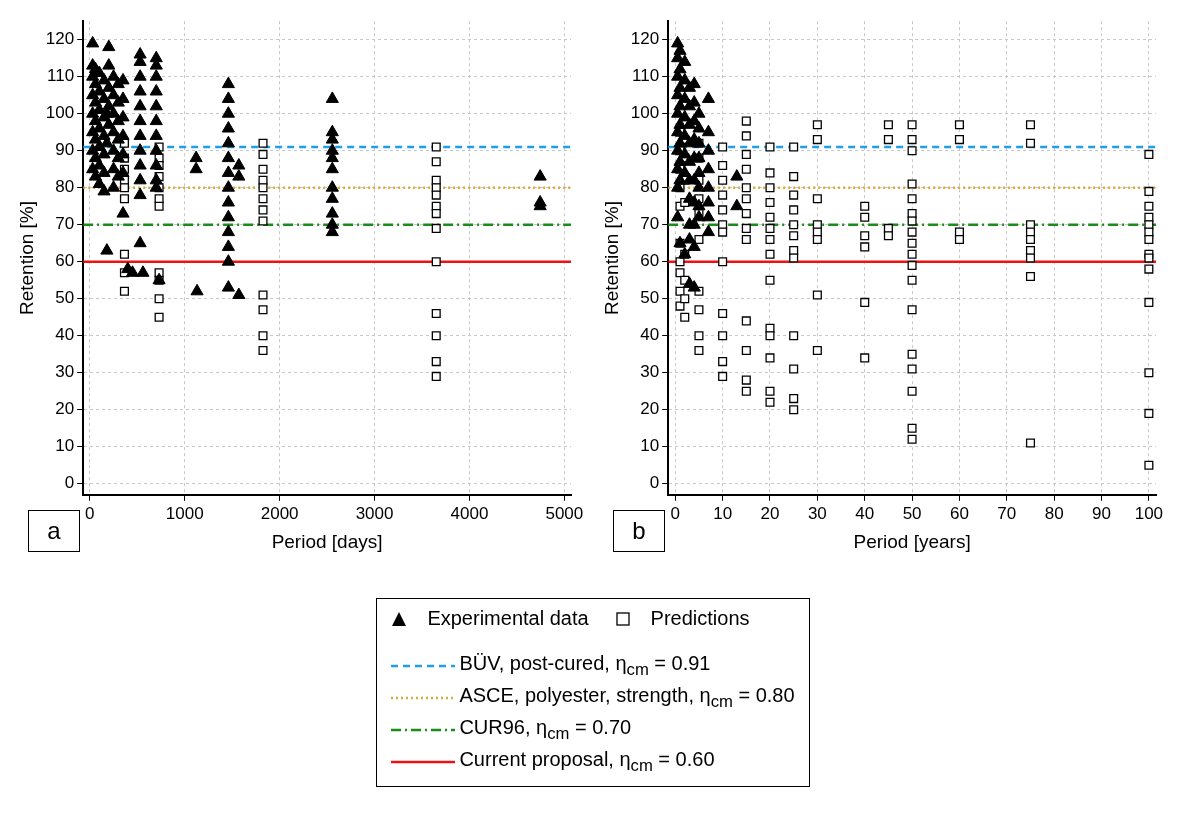  I want to click on x-tick-label: 5000, so click(564, 513).